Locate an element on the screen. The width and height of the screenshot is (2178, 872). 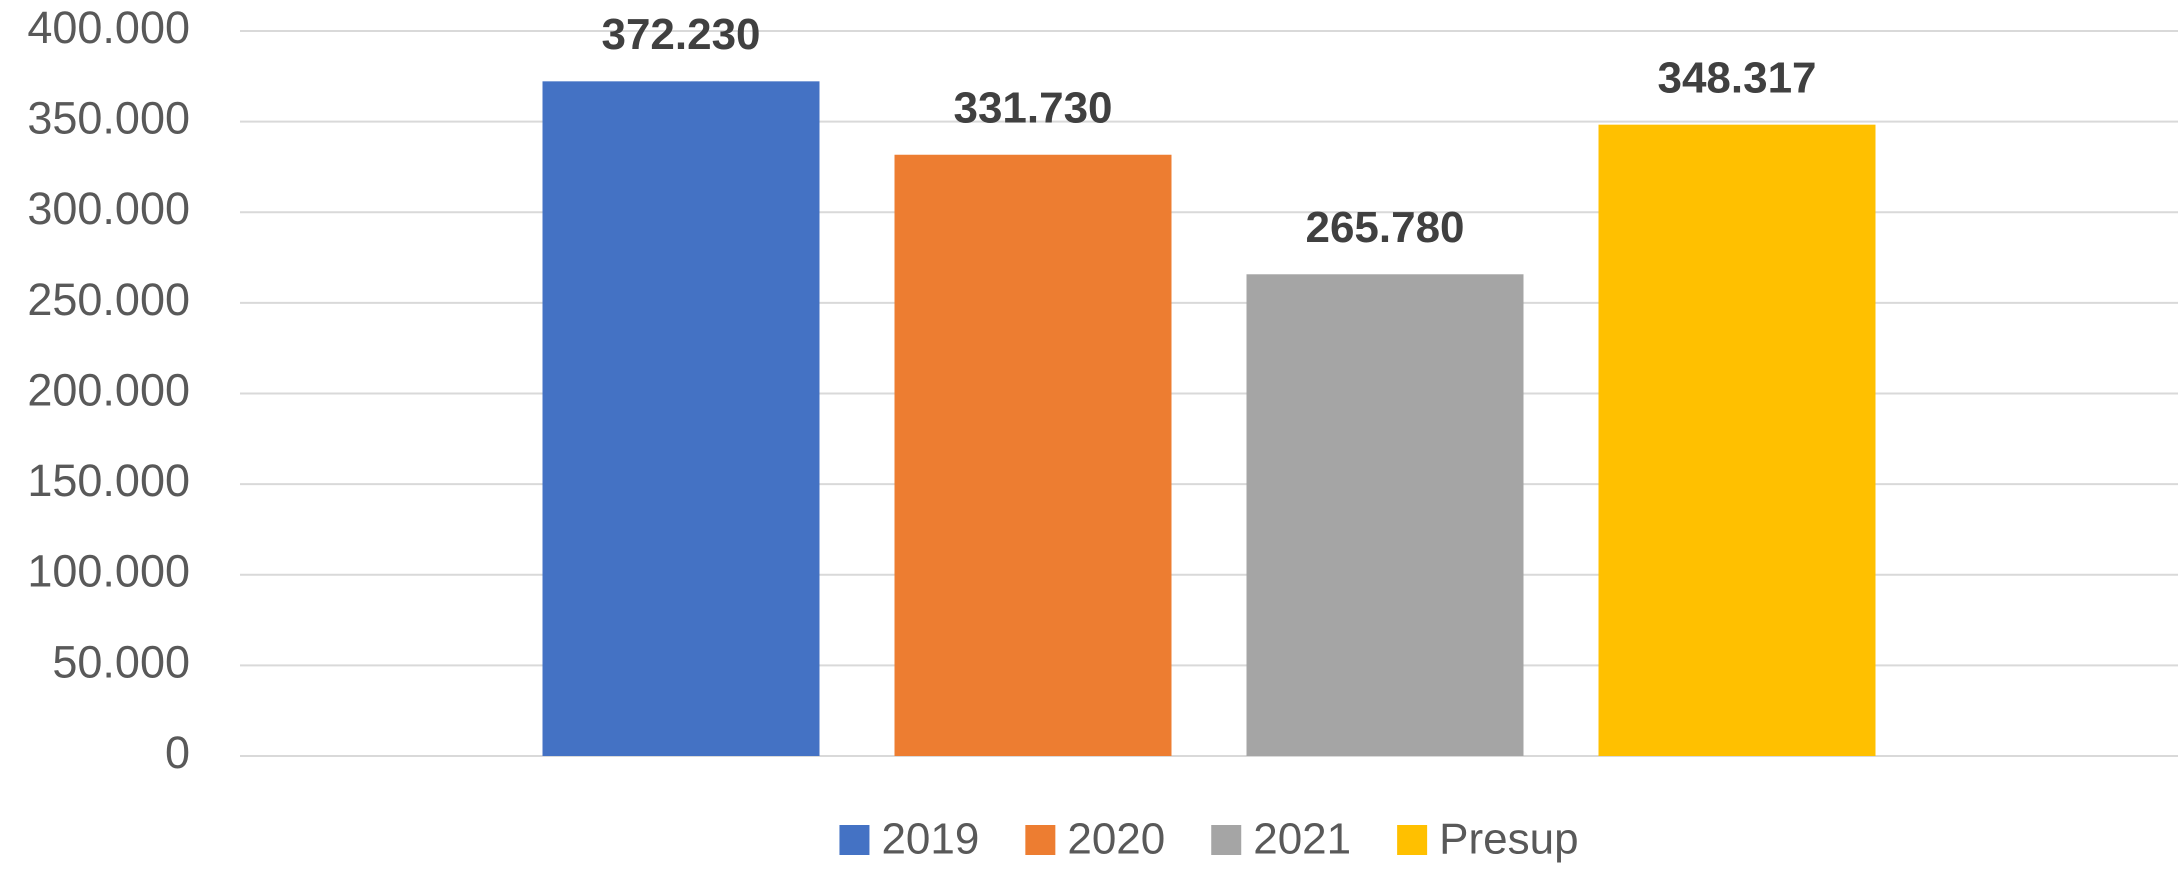
legend-label: 2021 is located at coordinates (1302, 839).